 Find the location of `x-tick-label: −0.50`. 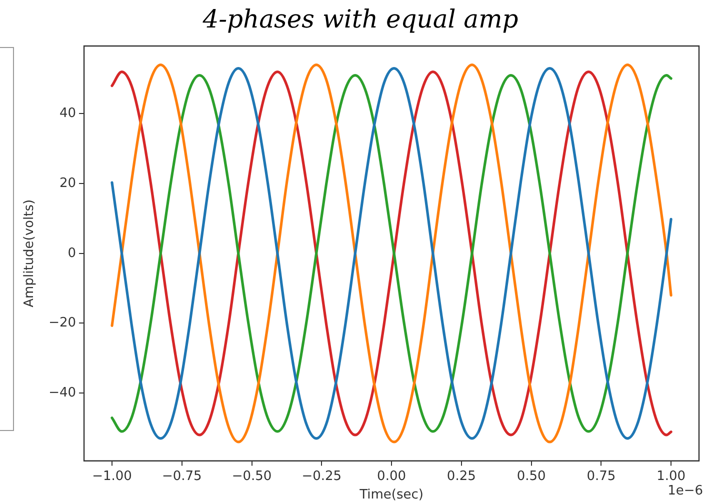

x-tick-label: −0.50 is located at coordinates (252, 476).